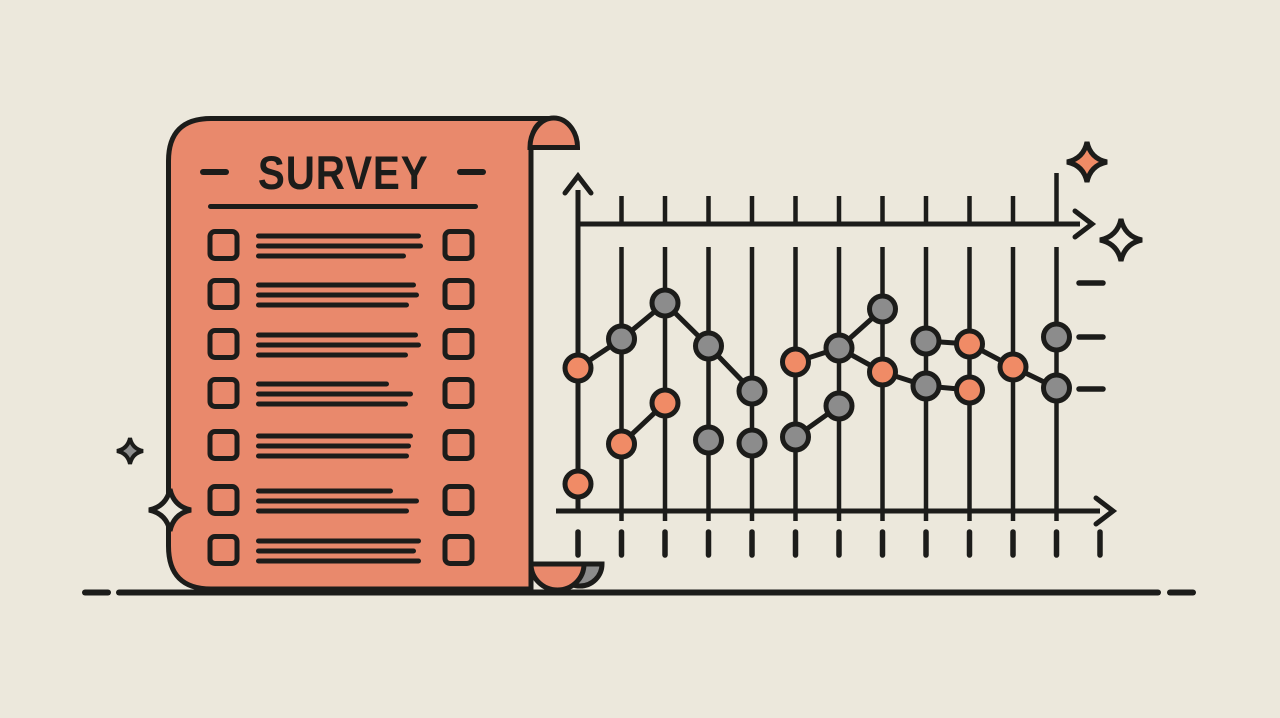  I want to click on title-underline, so click(343, 206).